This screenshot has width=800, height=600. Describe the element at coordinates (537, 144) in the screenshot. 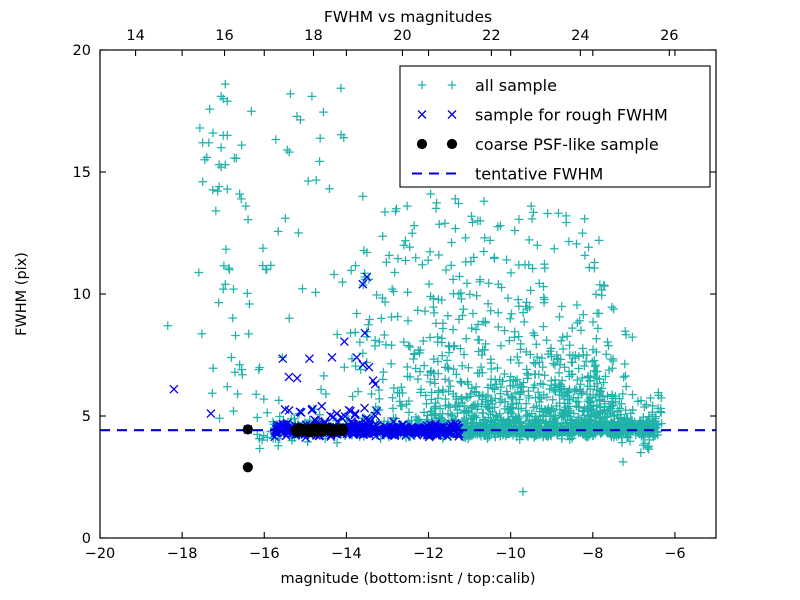

I see `legend-entry: coarse PSF-like sample` at that location.